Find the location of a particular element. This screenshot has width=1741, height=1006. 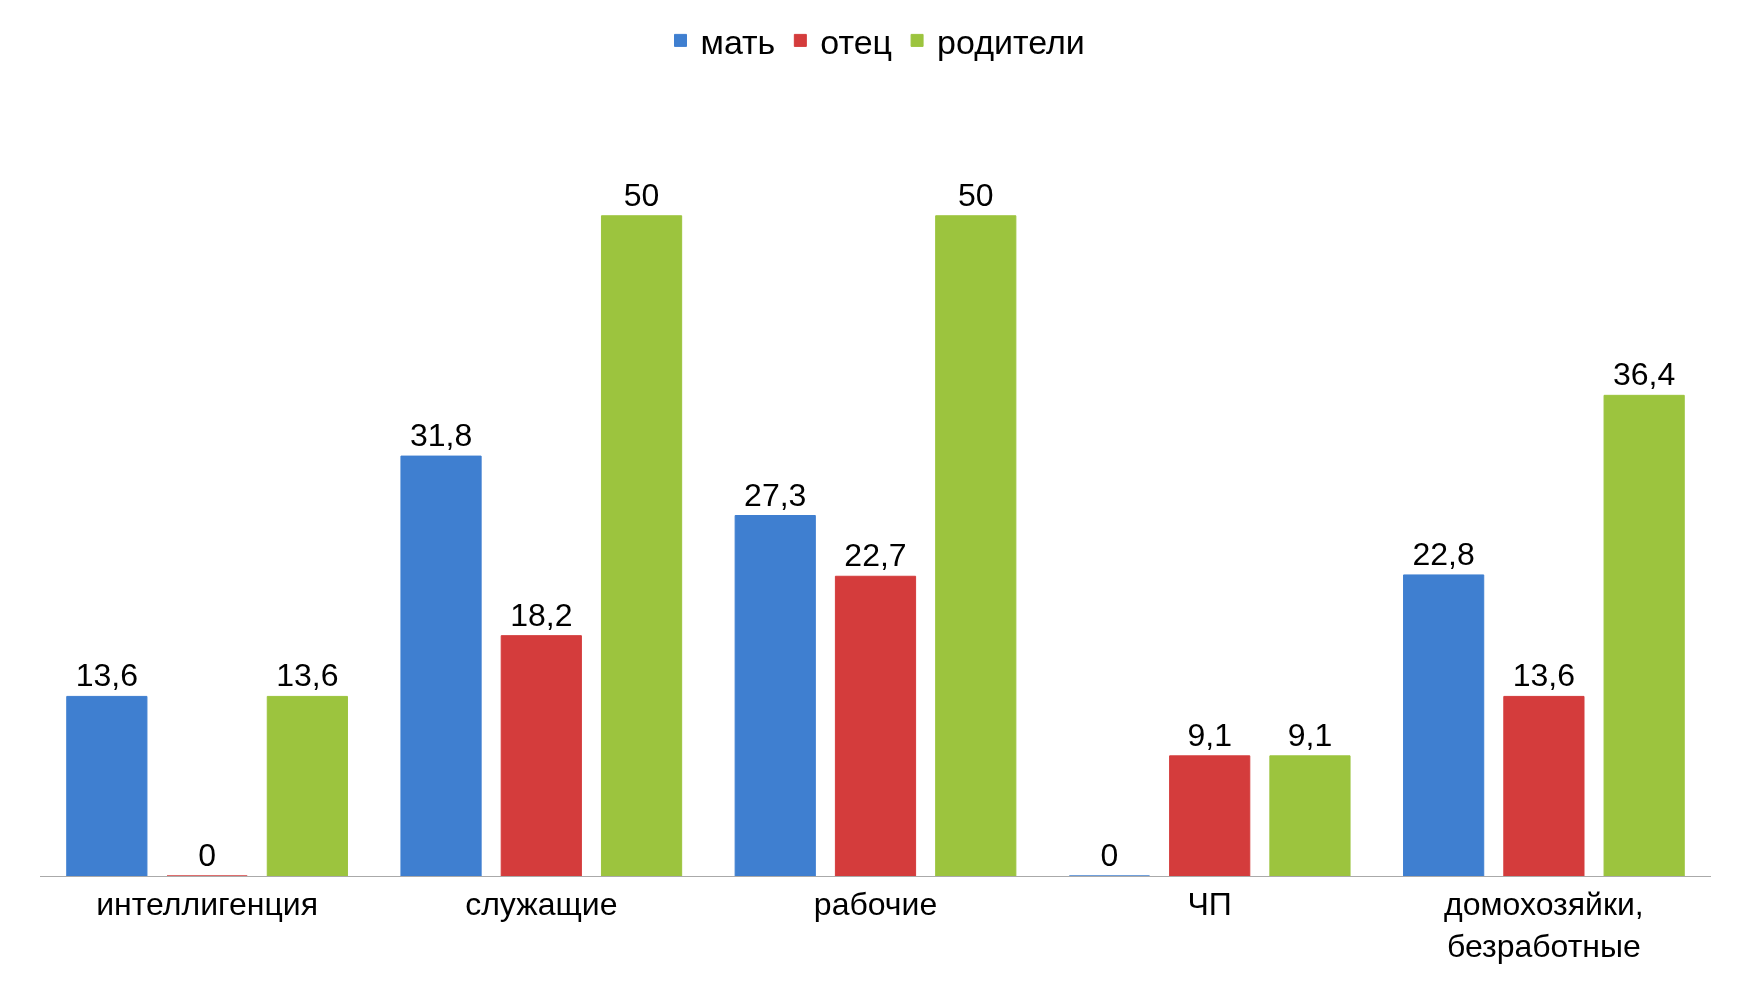

x-tick-label: рабочие is located at coordinates (875, 904).